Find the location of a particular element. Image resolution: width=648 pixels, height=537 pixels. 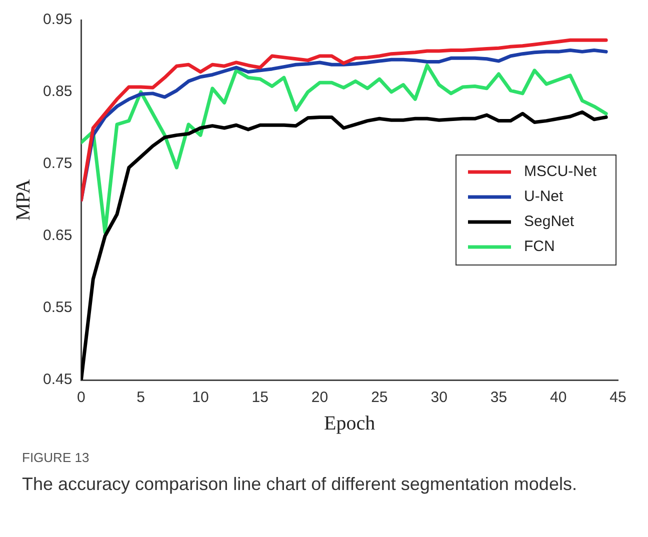

x-tick-label: 15 is located at coordinates (260, 397).